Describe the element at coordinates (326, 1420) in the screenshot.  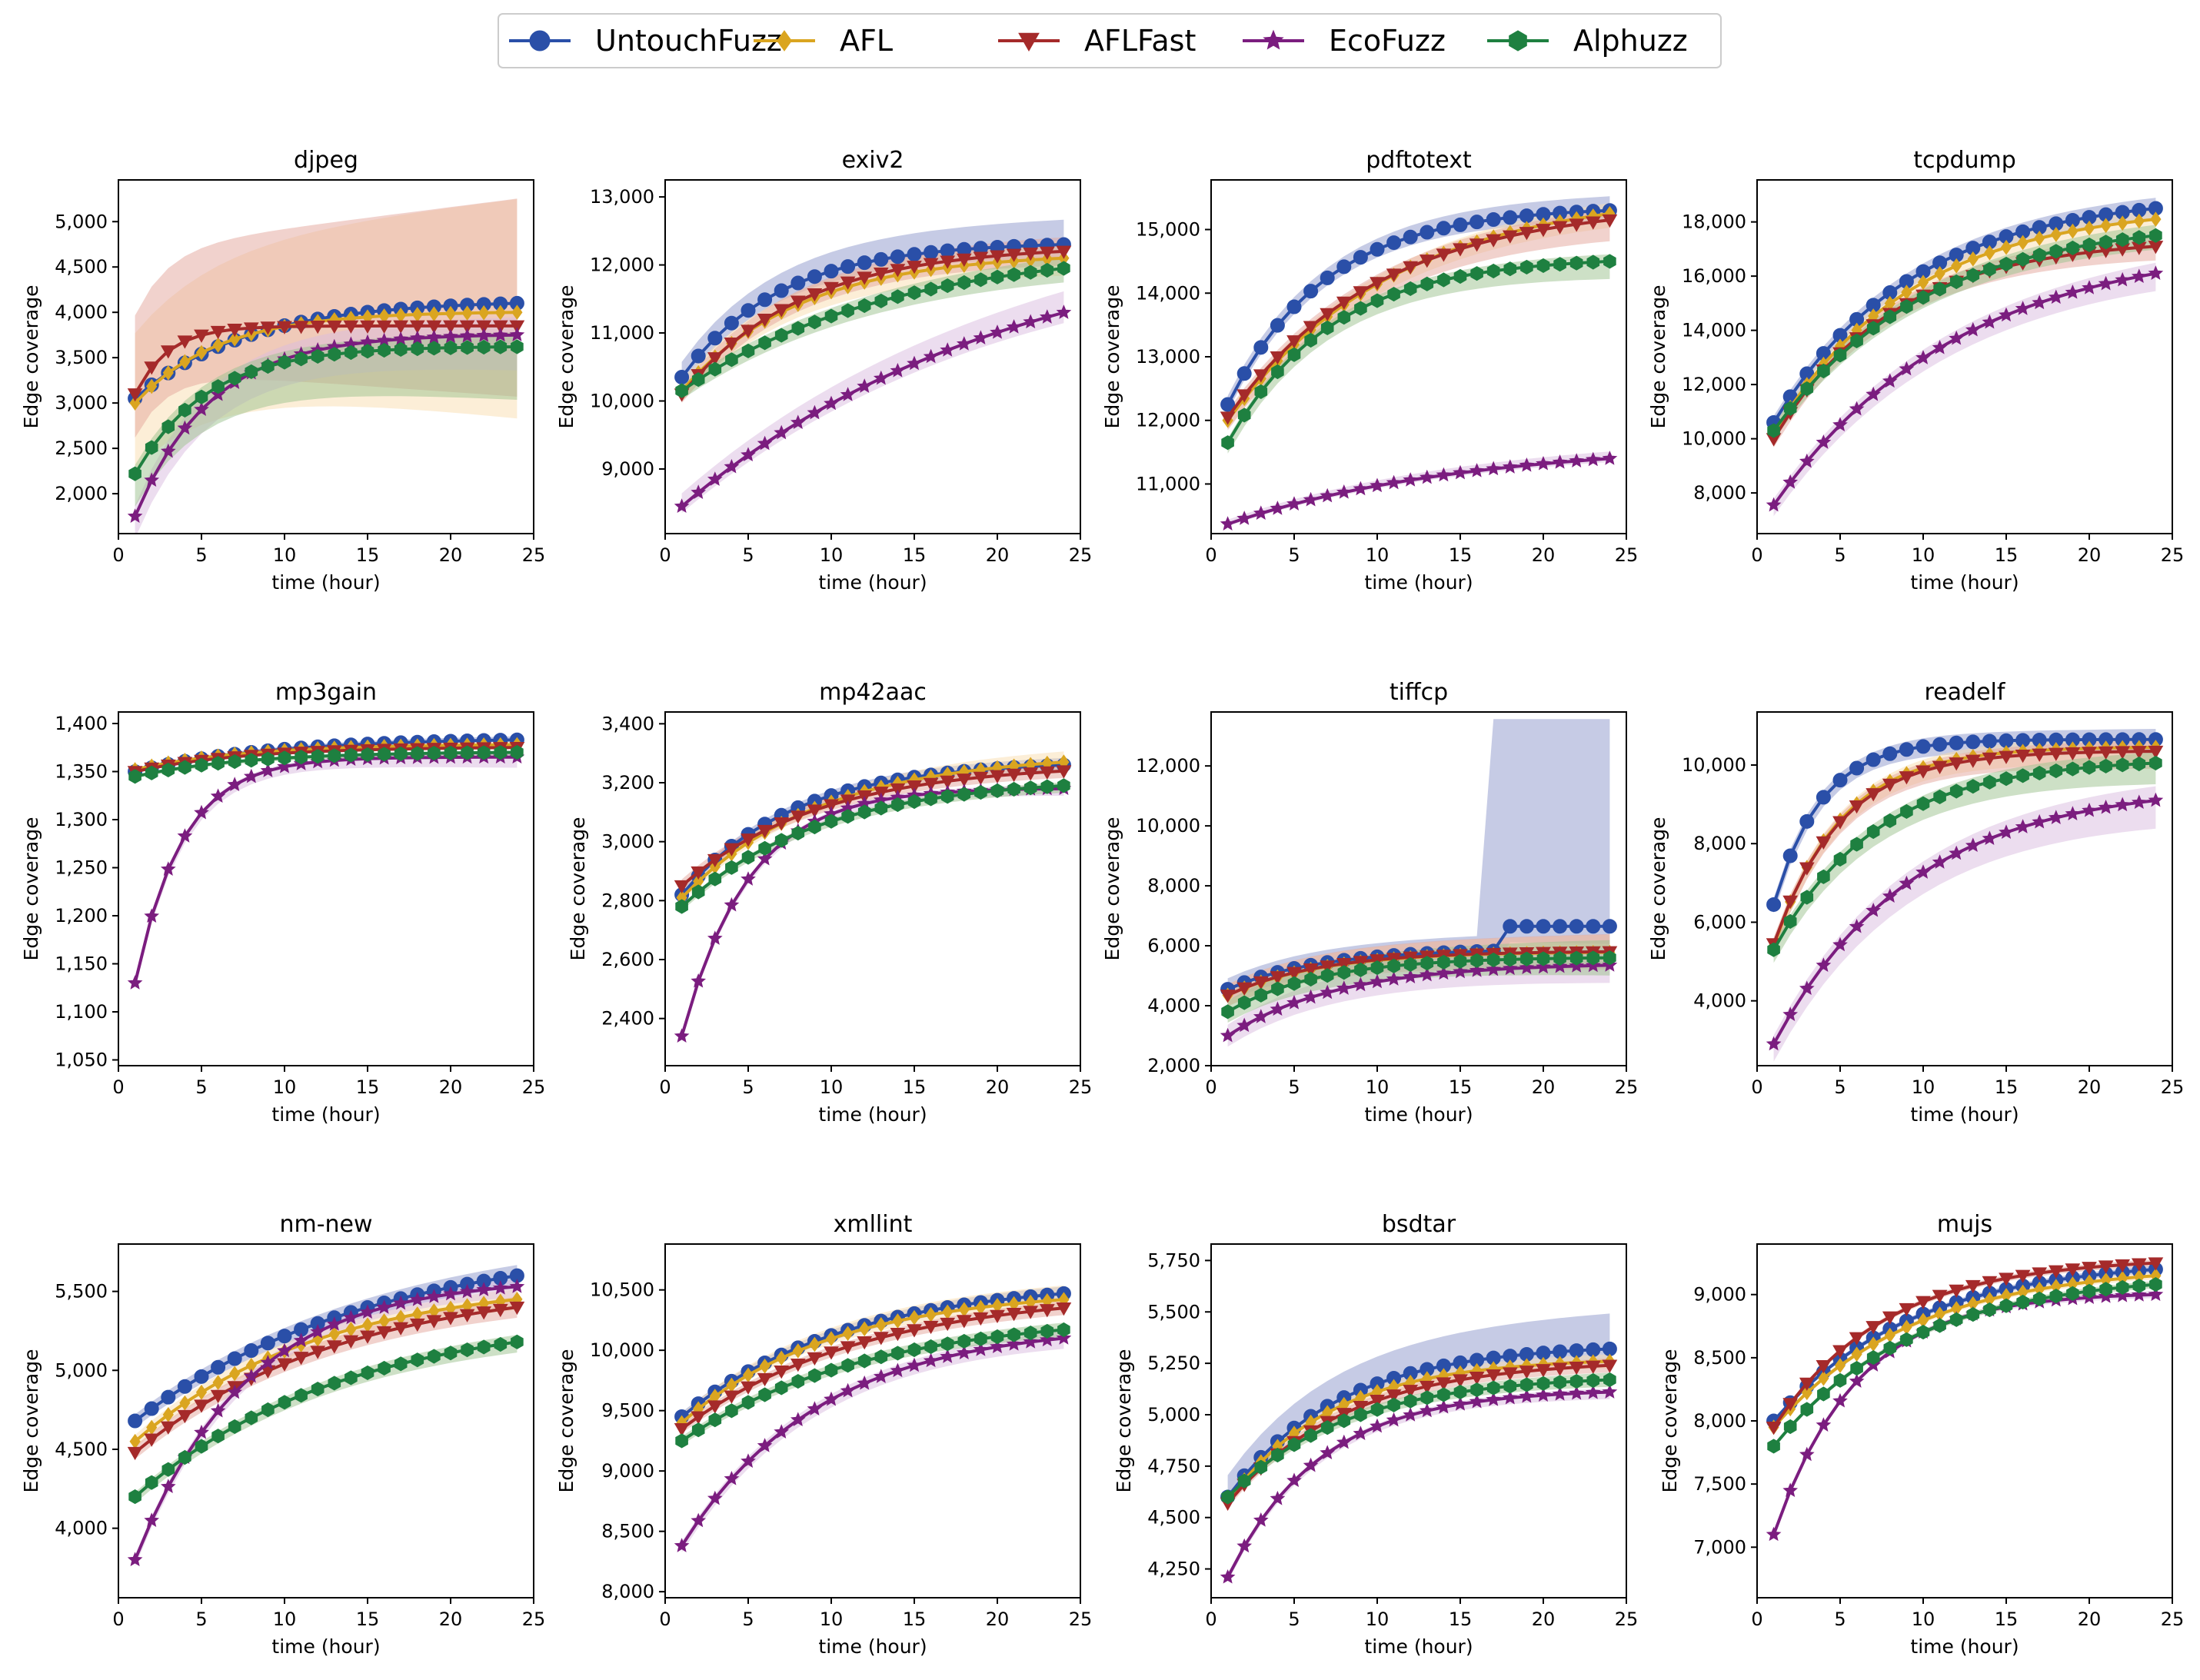
I see `plot-frame` at that location.